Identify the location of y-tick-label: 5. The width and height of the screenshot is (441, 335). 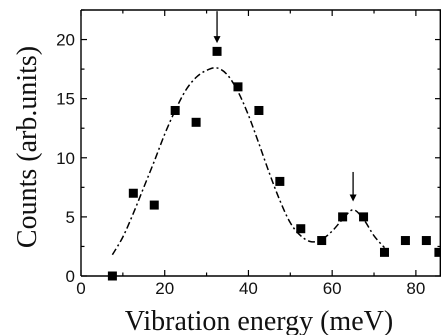
(70, 217).